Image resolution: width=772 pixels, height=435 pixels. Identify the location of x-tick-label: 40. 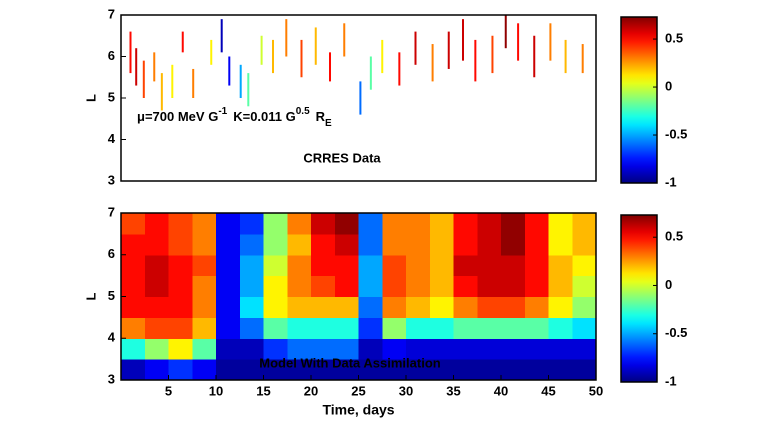
(501, 390).